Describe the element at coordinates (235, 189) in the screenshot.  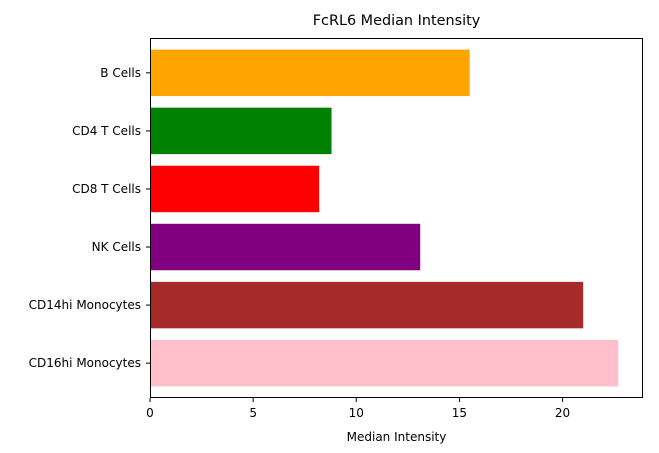
I see `bar-cd8-t-cells` at that location.